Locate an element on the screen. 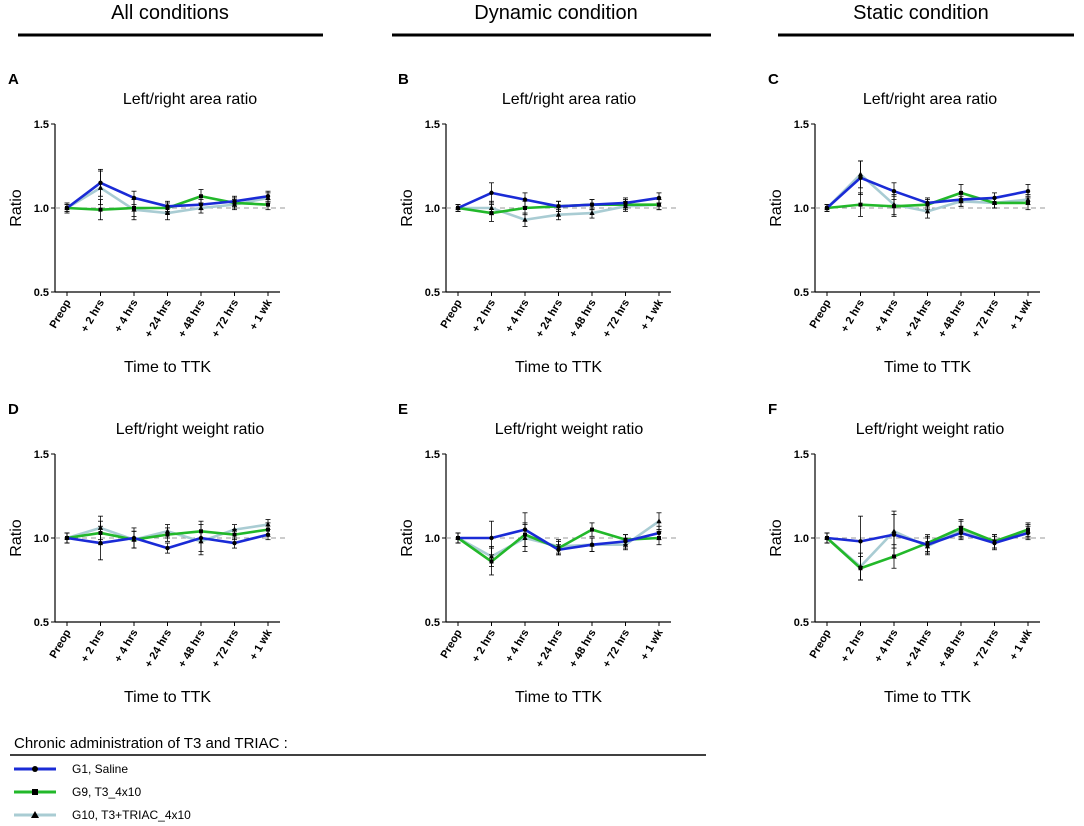 The width and height of the screenshot is (1084, 826). panel-title: Left/right weight ratio is located at coordinates (569, 429).